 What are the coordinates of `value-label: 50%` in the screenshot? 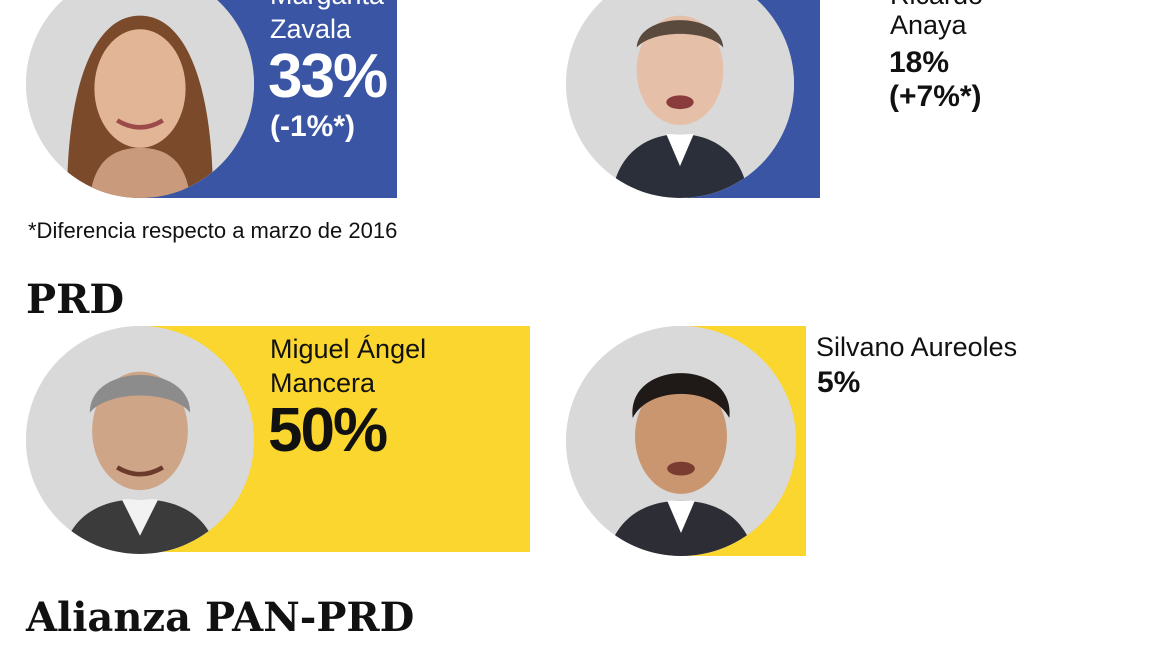 It's located at (328, 430).